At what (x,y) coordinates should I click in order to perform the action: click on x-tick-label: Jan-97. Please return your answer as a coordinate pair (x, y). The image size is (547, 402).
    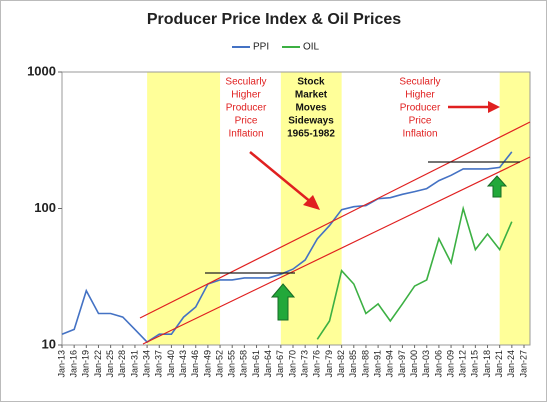
    Looking at the image, I should click on (402, 364).